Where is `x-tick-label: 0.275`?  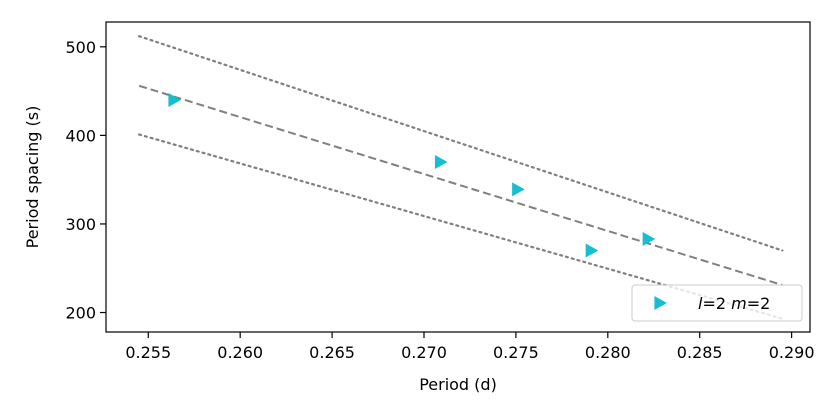 x-tick-label: 0.275 is located at coordinates (516, 352).